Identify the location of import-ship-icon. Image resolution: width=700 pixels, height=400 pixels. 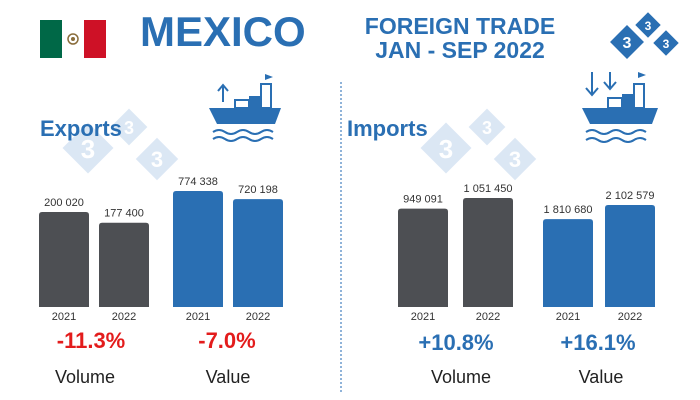
(620, 107).